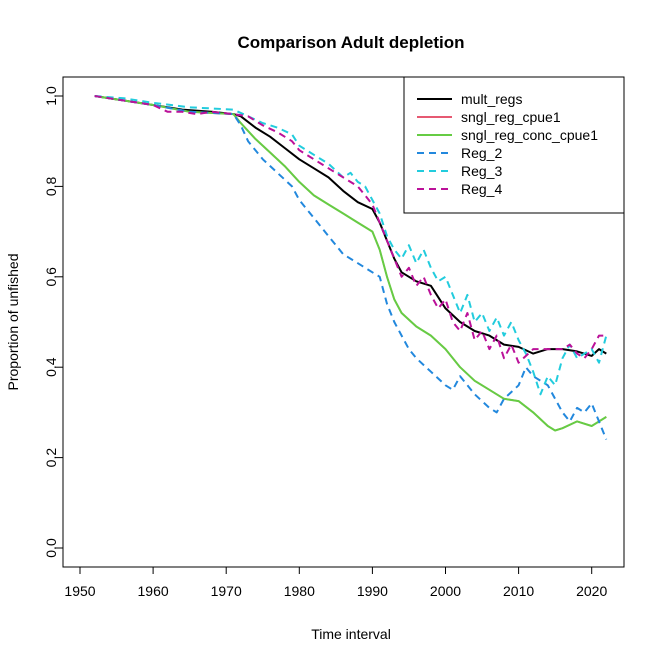  Describe the element at coordinates (51, 548) in the screenshot. I see `y-tick-label: 0.0` at that location.